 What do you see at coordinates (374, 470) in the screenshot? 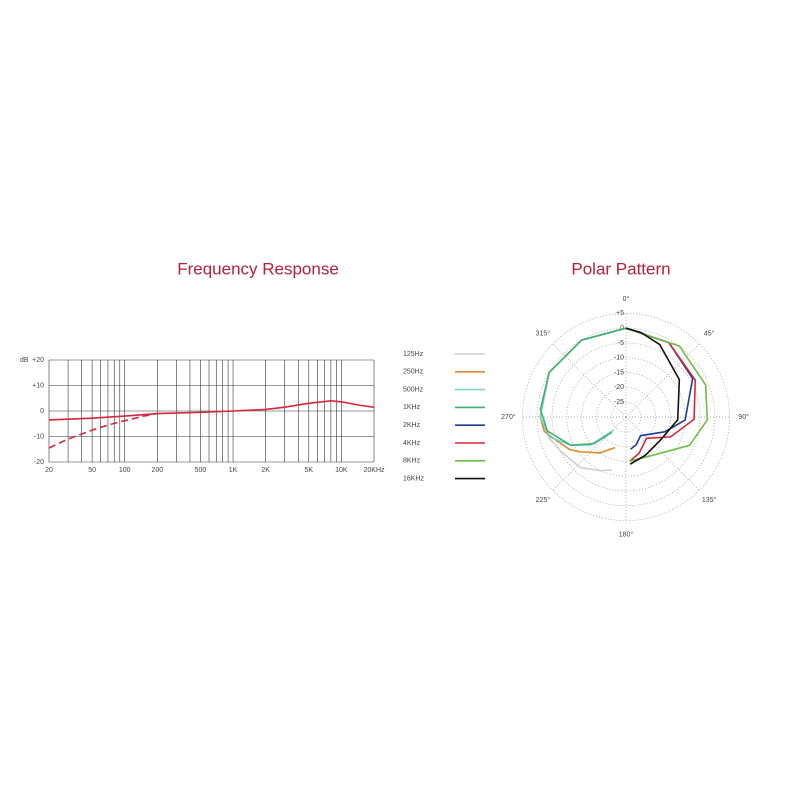
I see `x-tick-label: 20KHz` at bounding box center [374, 470].